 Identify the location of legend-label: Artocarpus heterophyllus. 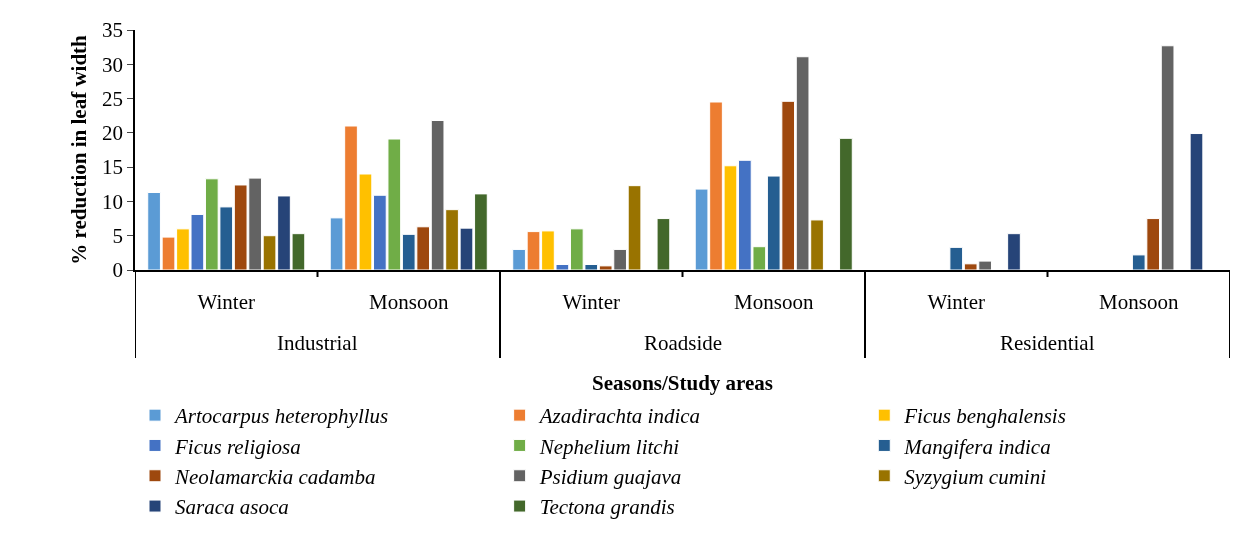
(281, 416).